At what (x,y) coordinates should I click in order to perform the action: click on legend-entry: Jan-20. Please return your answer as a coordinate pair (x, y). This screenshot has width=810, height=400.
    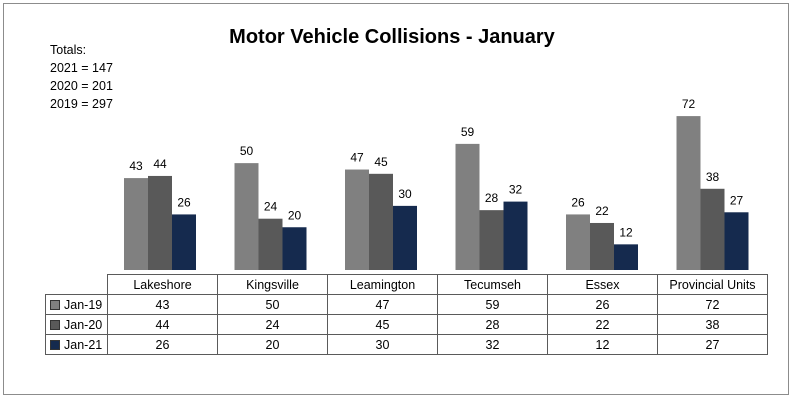
    Looking at the image, I should click on (76, 324).